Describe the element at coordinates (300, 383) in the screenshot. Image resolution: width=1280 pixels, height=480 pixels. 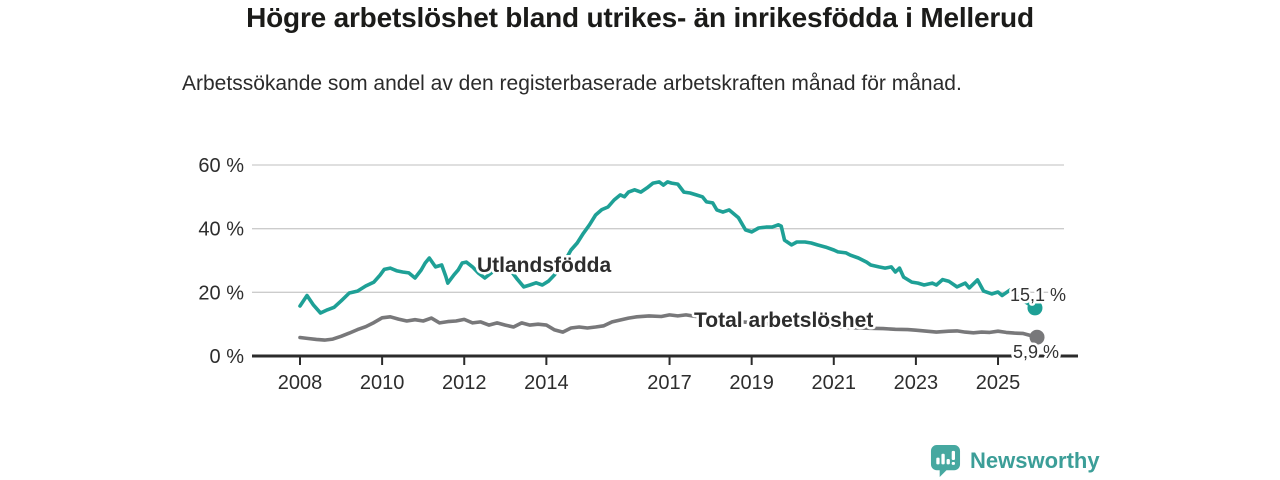
I see `x-tick-label-2008: 2008` at that location.